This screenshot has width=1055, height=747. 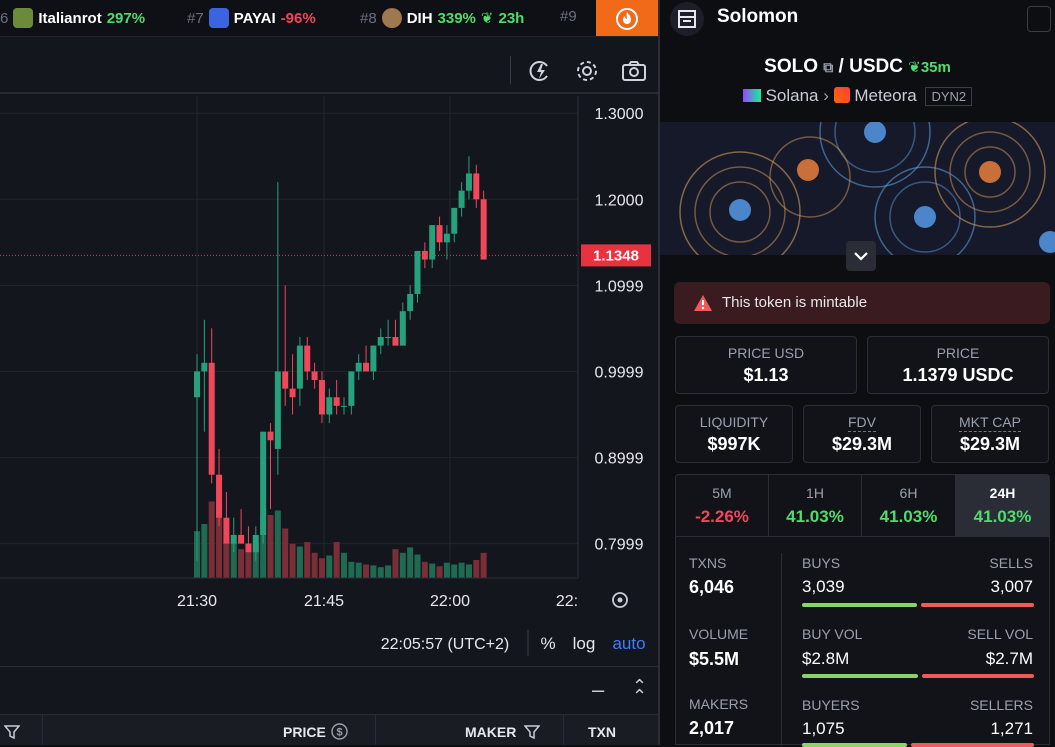 What do you see at coordinates (619, 373) in the screenshot?
I see `price-tick-label: 0.9999` at bounding box center [619, 373].